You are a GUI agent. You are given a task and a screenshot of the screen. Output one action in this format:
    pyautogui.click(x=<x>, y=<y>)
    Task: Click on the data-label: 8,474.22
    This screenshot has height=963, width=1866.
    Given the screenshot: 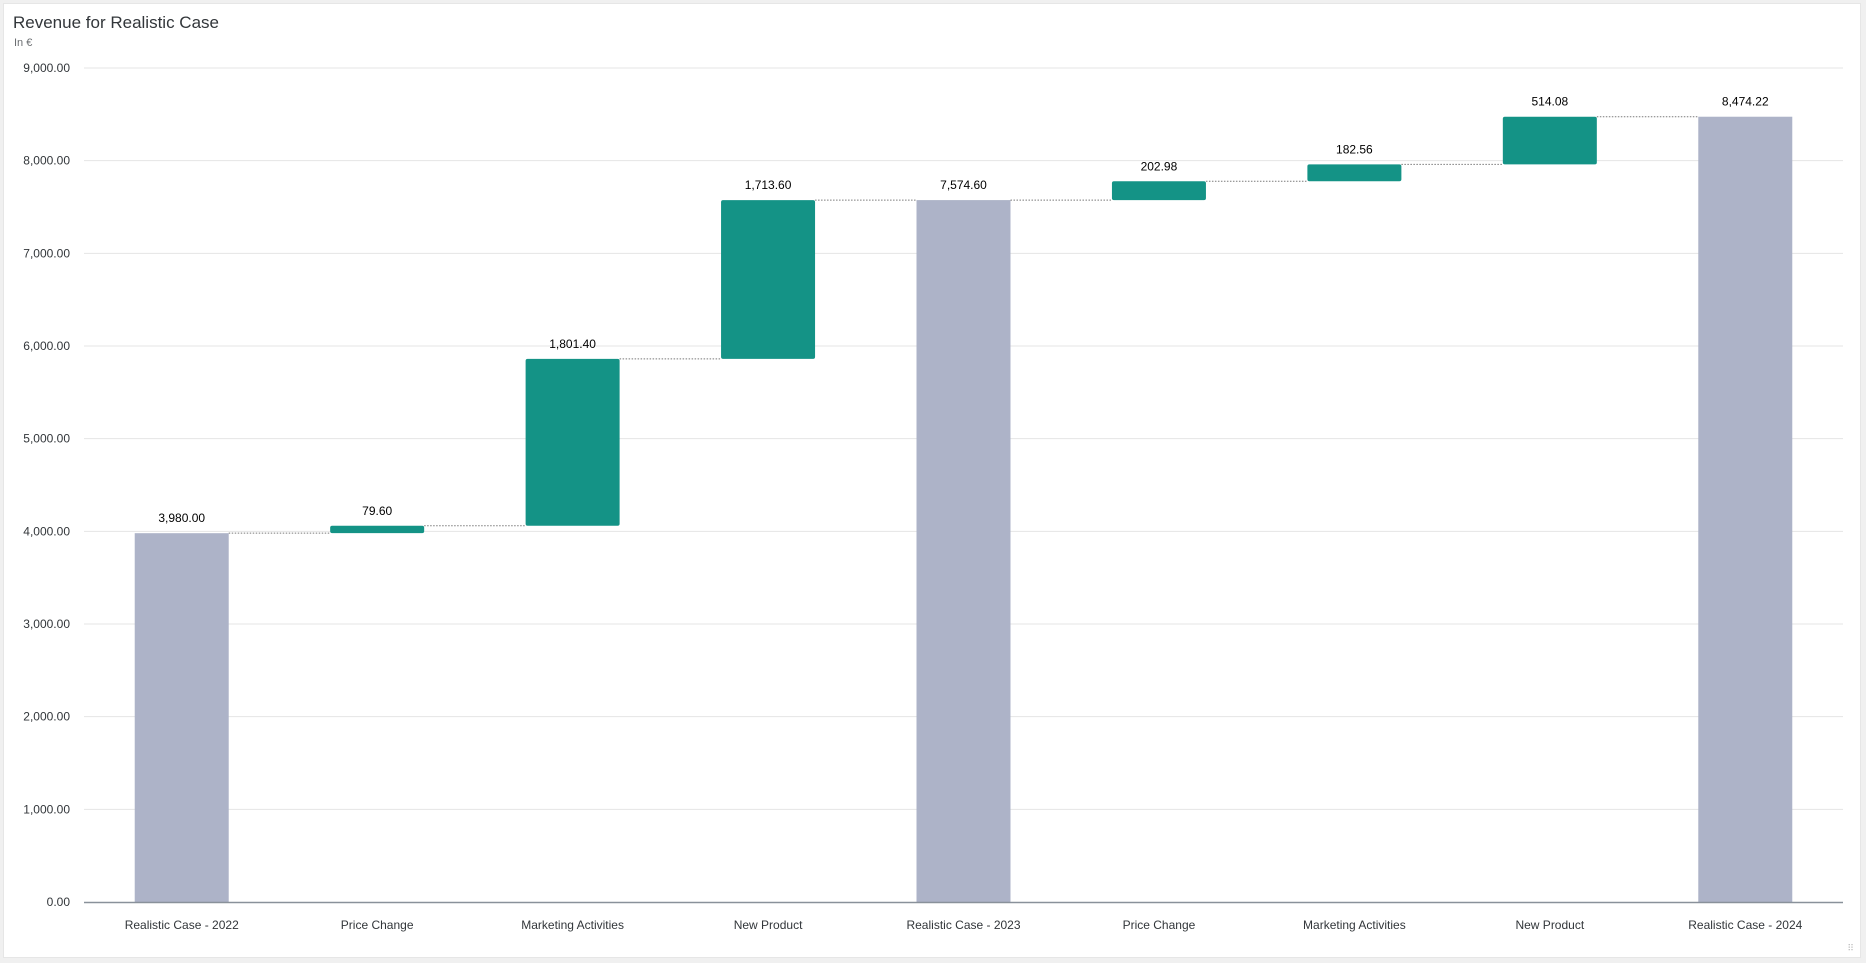 What is the action you would take?
    pyautogui.click(x=1745, y=102)
    